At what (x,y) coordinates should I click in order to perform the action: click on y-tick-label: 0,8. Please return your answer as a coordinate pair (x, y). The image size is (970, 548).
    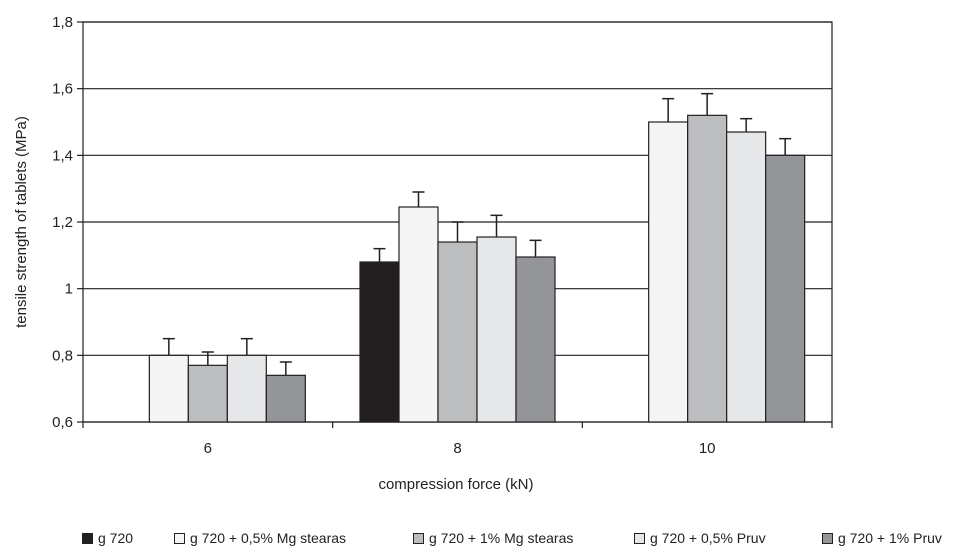
    Looking at the image, I should click on (62, 355).